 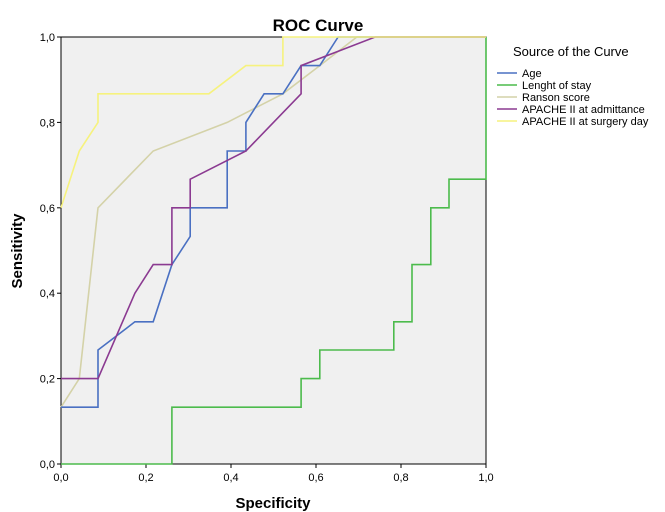 I want to click on x-tick-label: 0,4, so click(x=230, y=478).